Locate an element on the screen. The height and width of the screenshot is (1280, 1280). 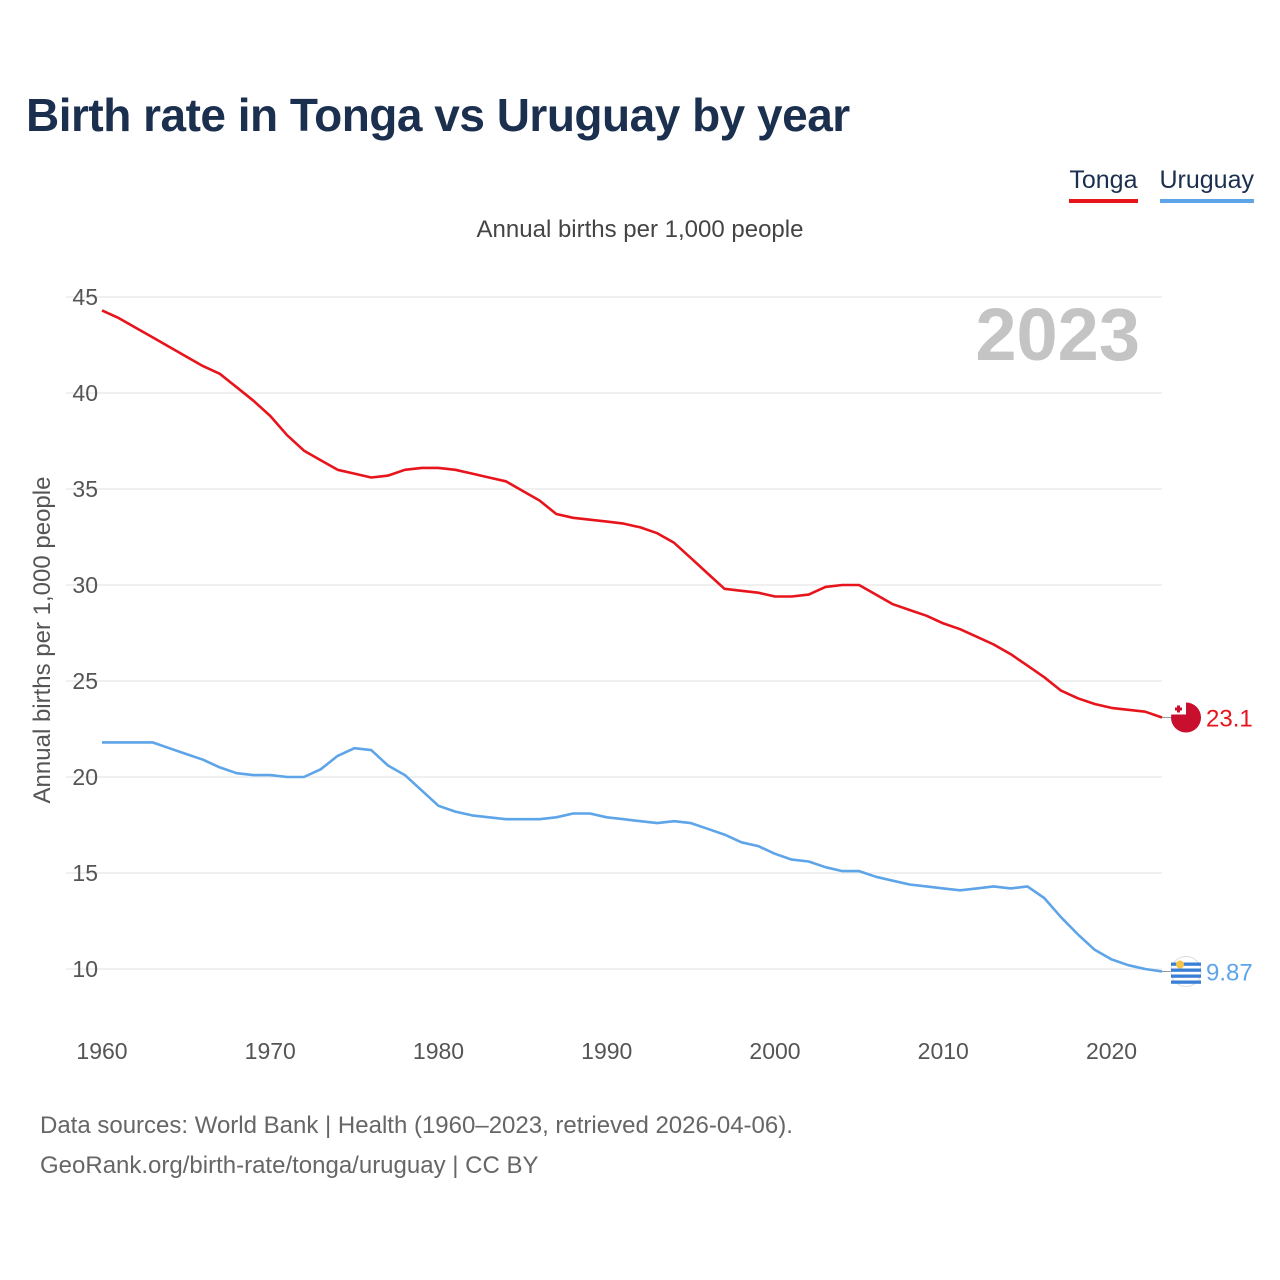
chart-subtitle: Annual births per 1,000 people is located at coordinates (640, 229).